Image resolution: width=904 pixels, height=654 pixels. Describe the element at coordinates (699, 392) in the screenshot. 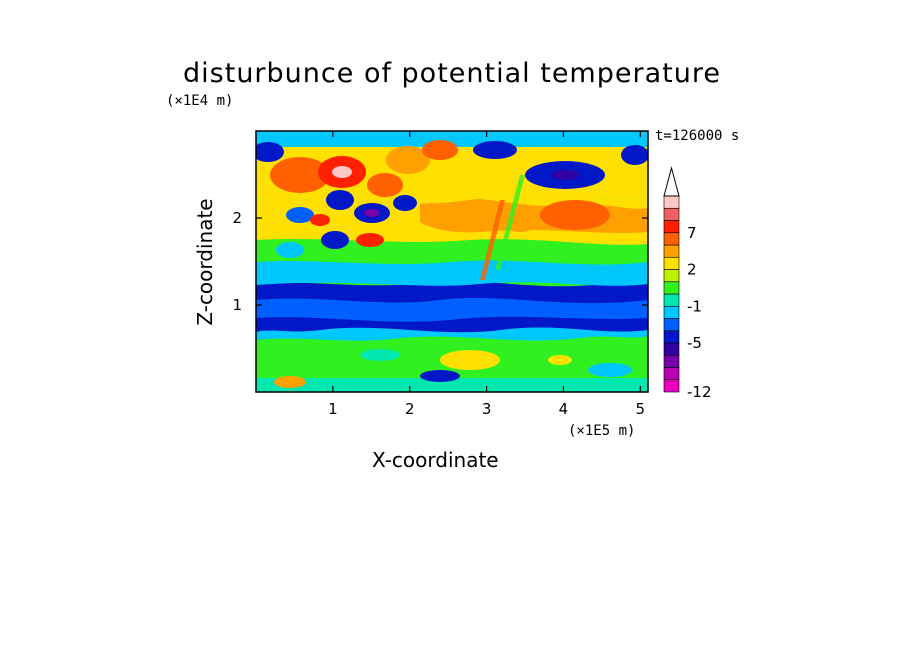

I see `colorbar-label: -12` at that location.